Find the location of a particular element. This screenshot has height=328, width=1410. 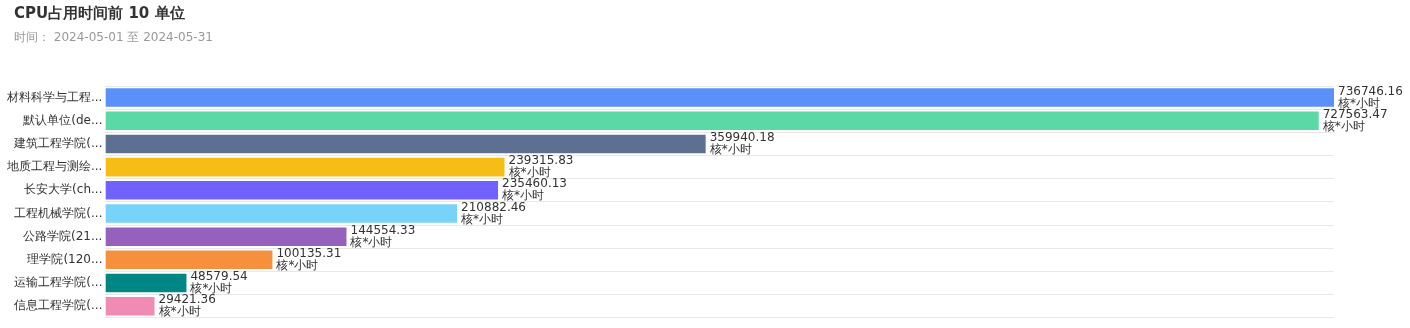

chart-subtitle: 时间： 2024-05-01 至 2024-05-31 is located at coordinates (113, 37).